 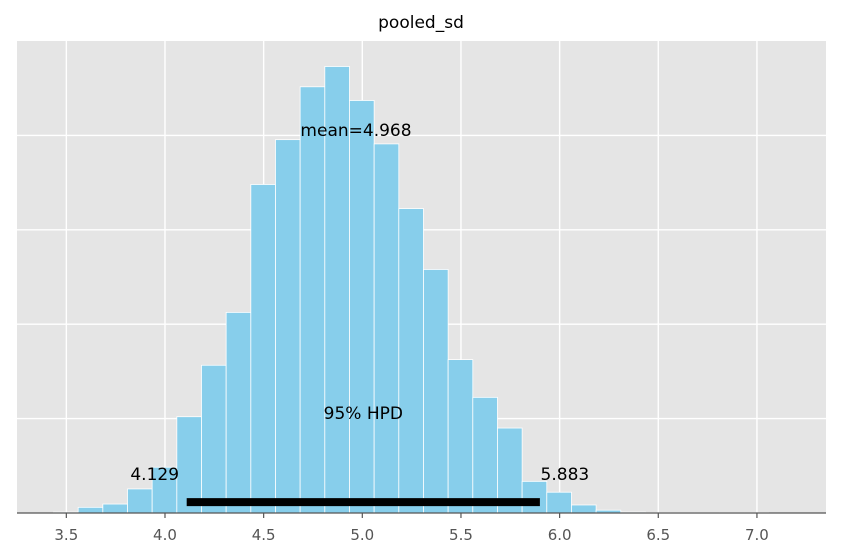 What do you see at coordinates (411, 528) in the screenshot?
I see `x-axis-ticks: 3.5 4.0 4.5 5.0 5.5 6.0 6.5 7.0` at bounding box center [411, 528].